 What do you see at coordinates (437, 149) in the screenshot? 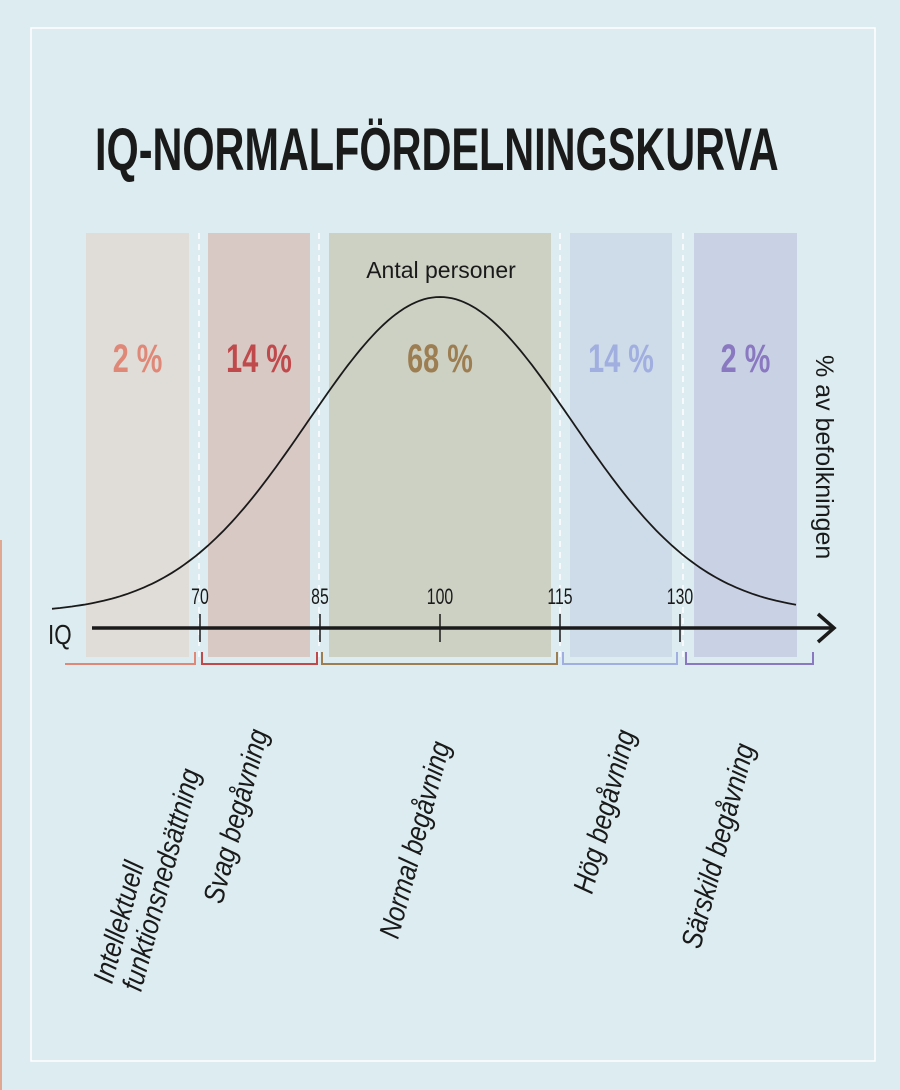
I see `chart-title: IQ-NORMALFÖRDELNINGSKURVA` at bounding box center [437, 149].